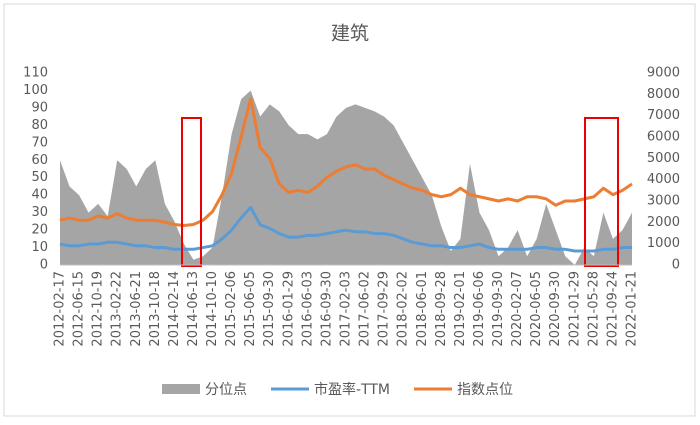  Describe the element at coordinates (288, 309) in the screenshot. I see `x-tick-label: 2016-01-29` at that location.